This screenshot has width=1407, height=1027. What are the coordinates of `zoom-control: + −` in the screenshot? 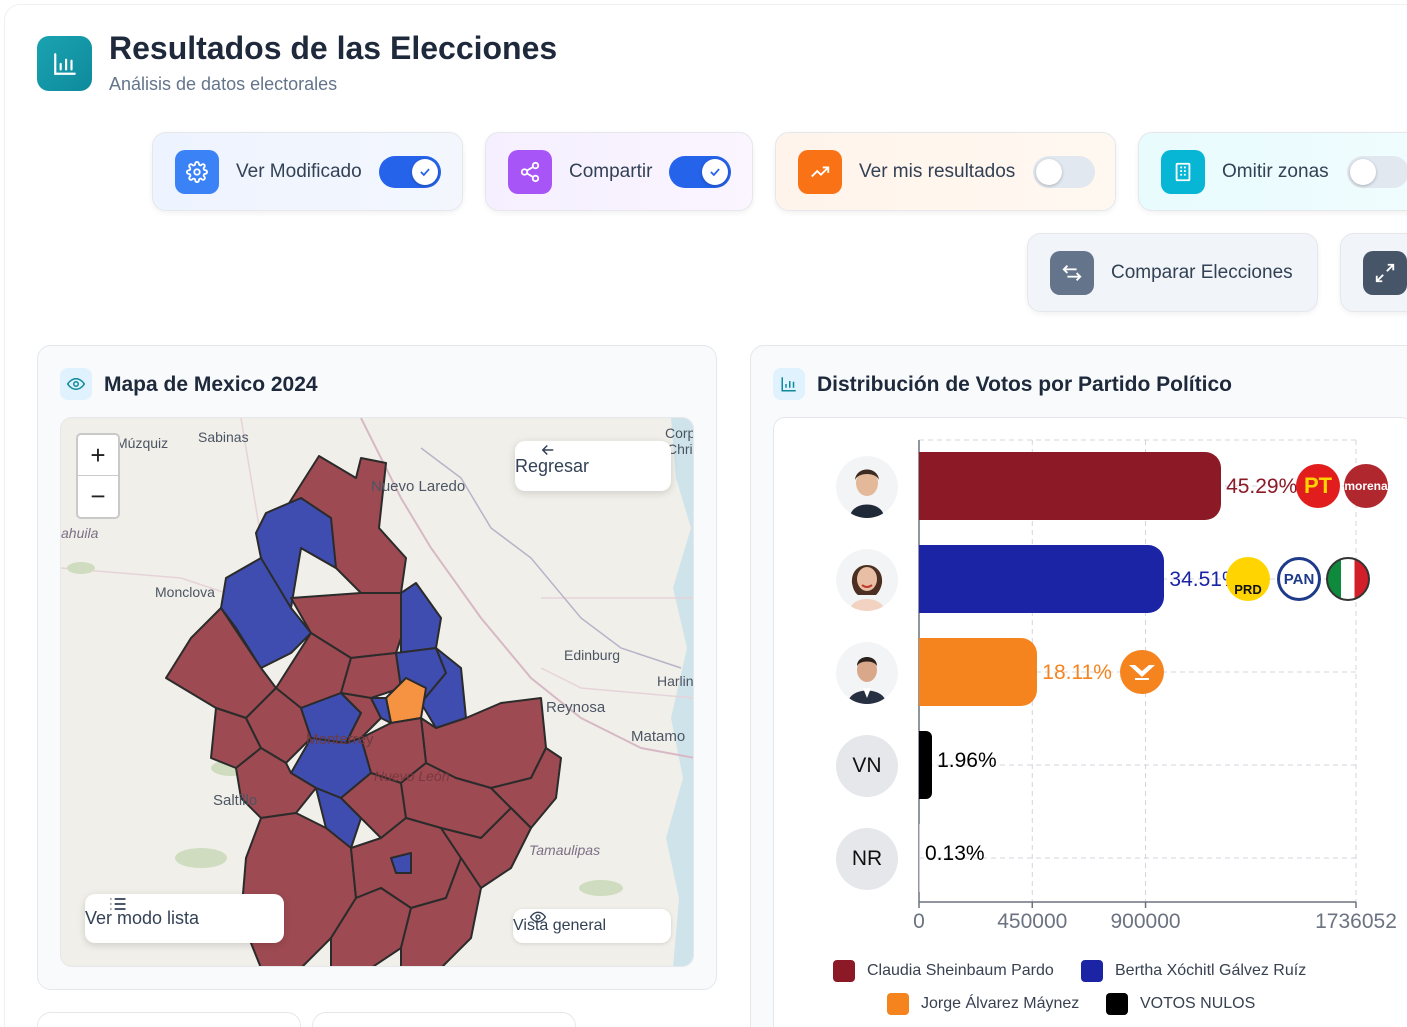 It's located at (98, 476).